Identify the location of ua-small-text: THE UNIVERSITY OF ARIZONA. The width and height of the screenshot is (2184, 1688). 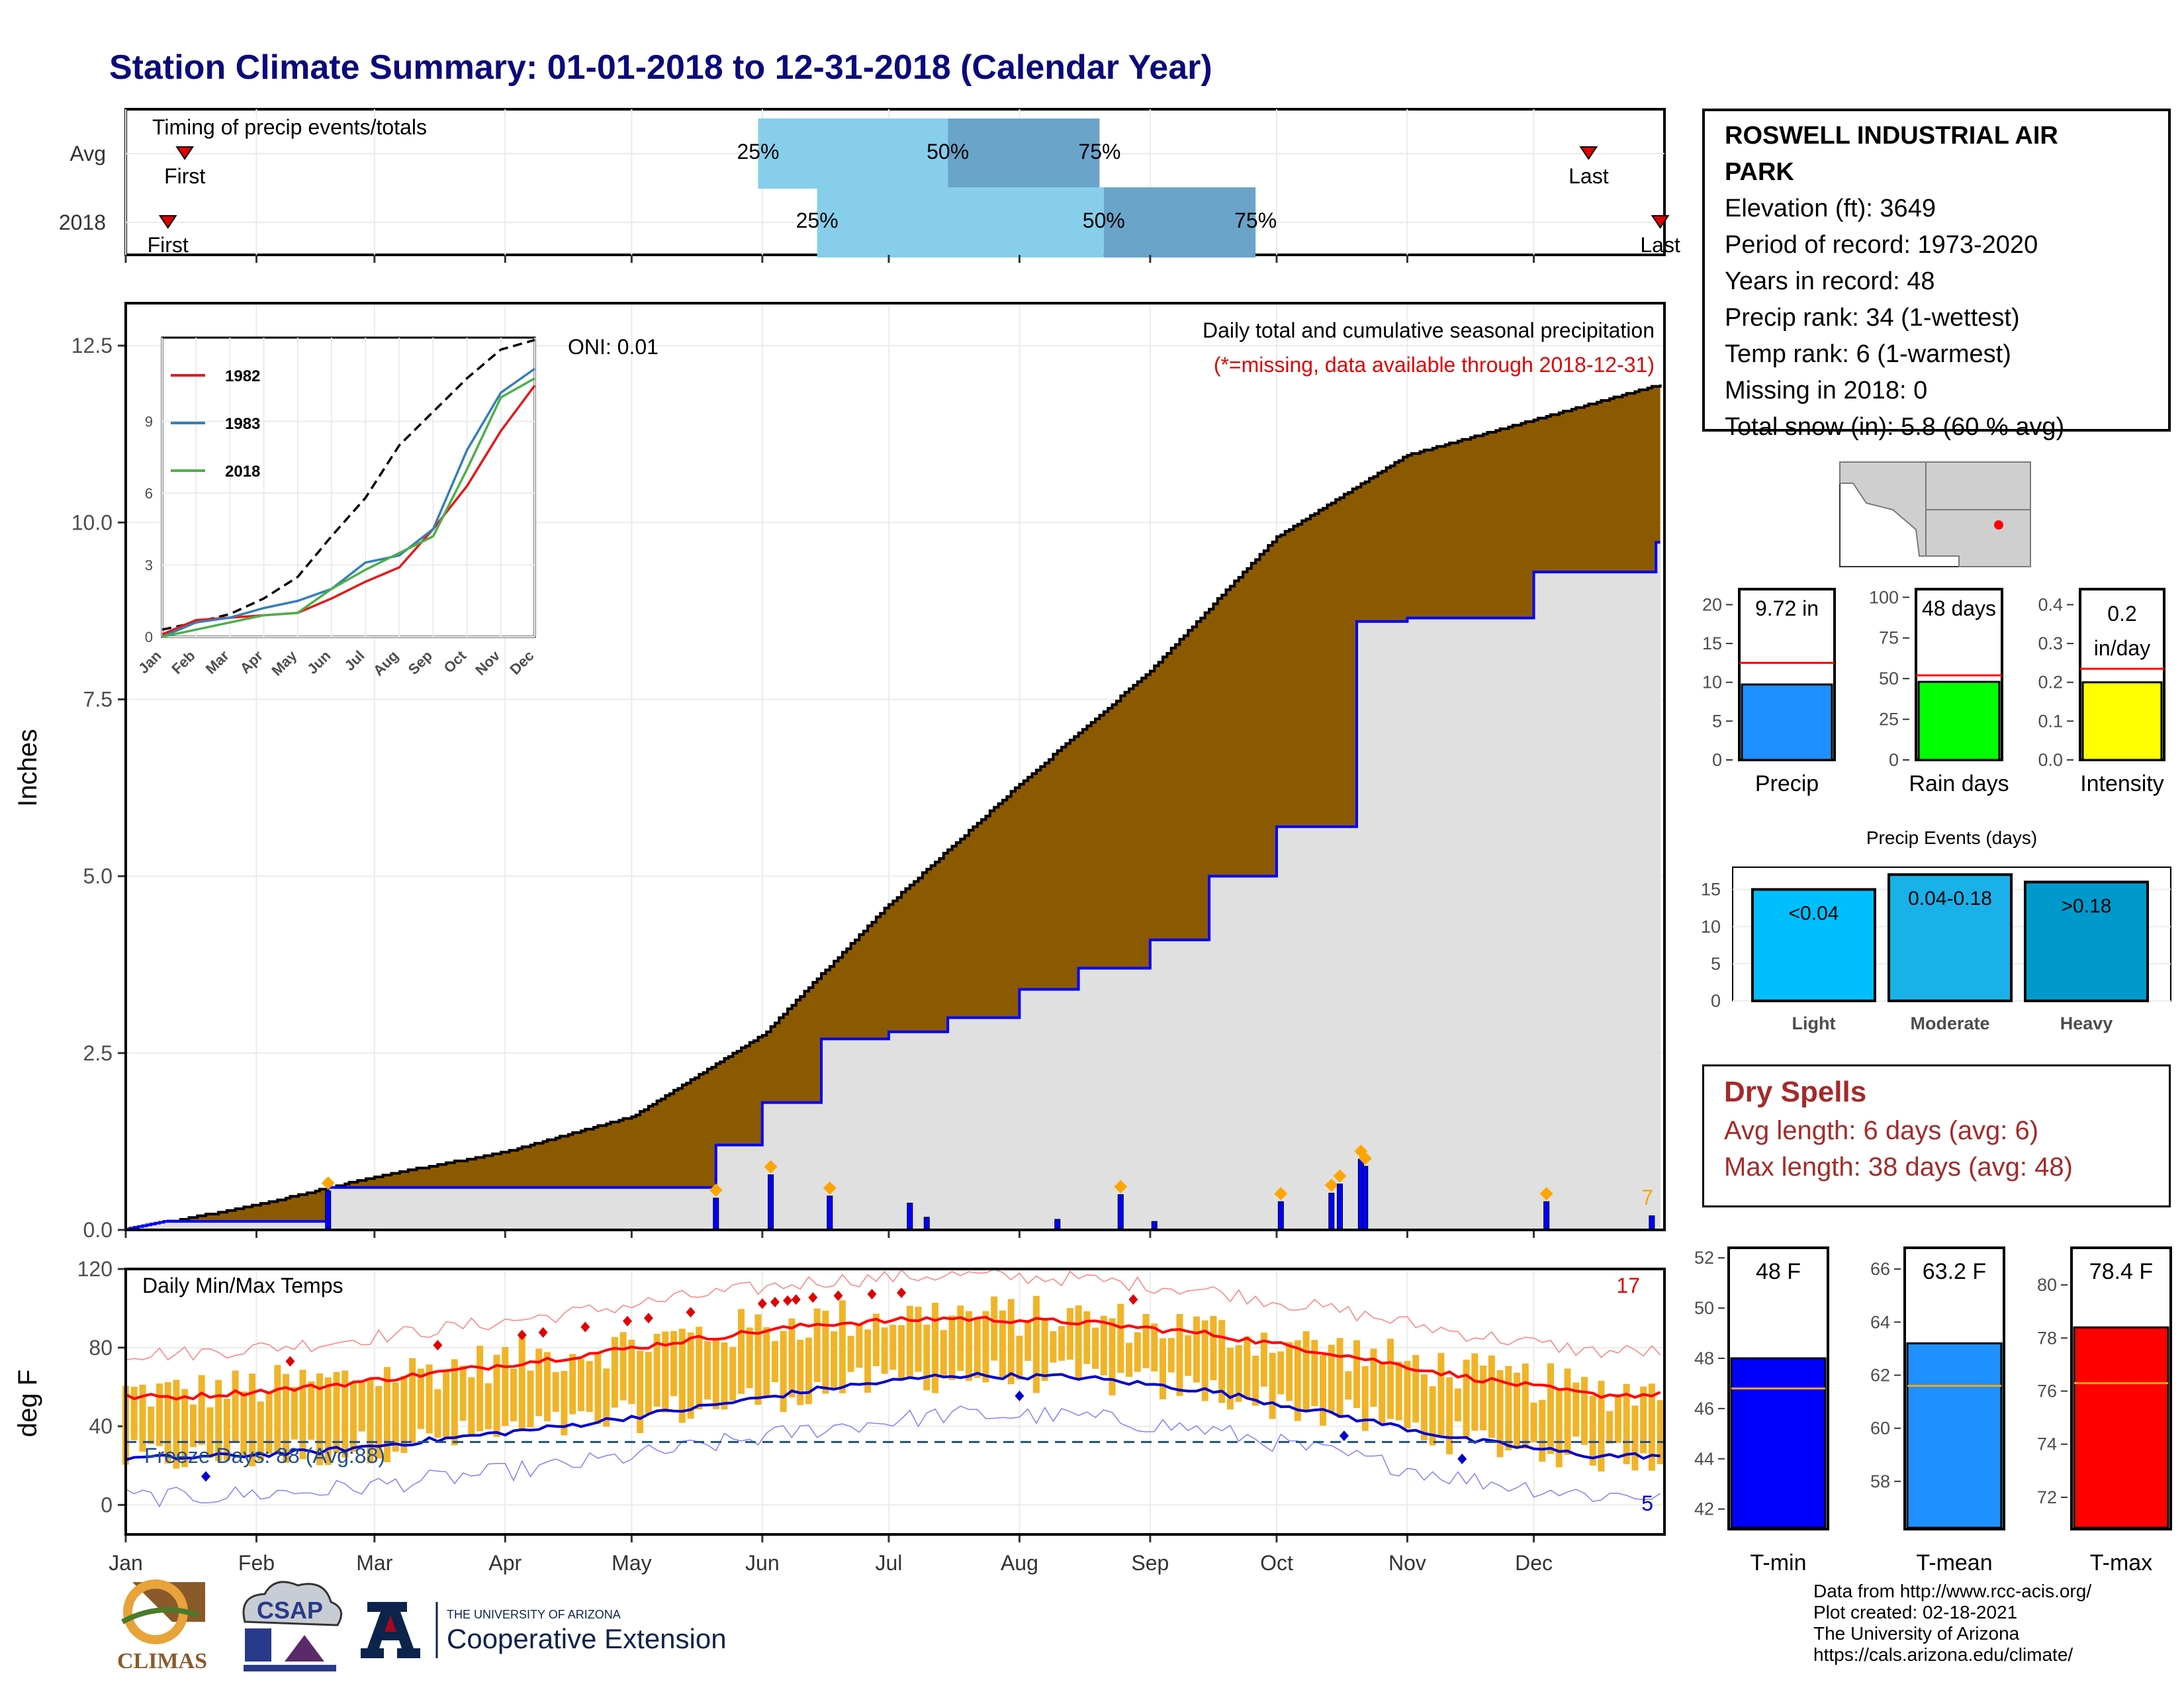
(534, 1614).